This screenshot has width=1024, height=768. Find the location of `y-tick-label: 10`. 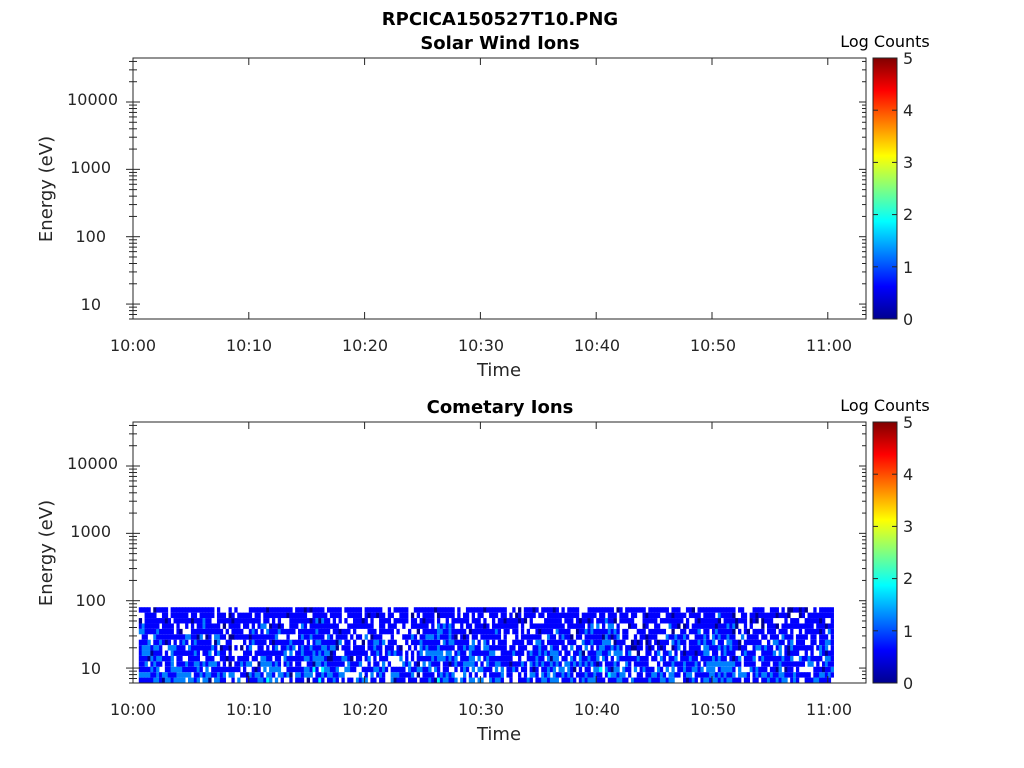

y-tick-label: 10 is located at coordinates (91, 668).